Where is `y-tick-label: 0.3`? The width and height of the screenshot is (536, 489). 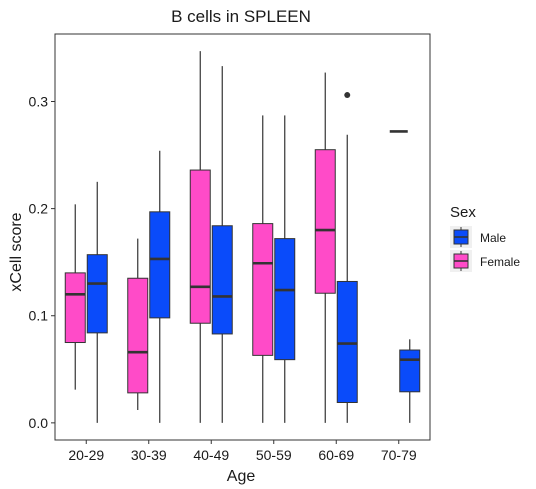 y-tick-label: 0.3 is located at coordinates (39, 101).